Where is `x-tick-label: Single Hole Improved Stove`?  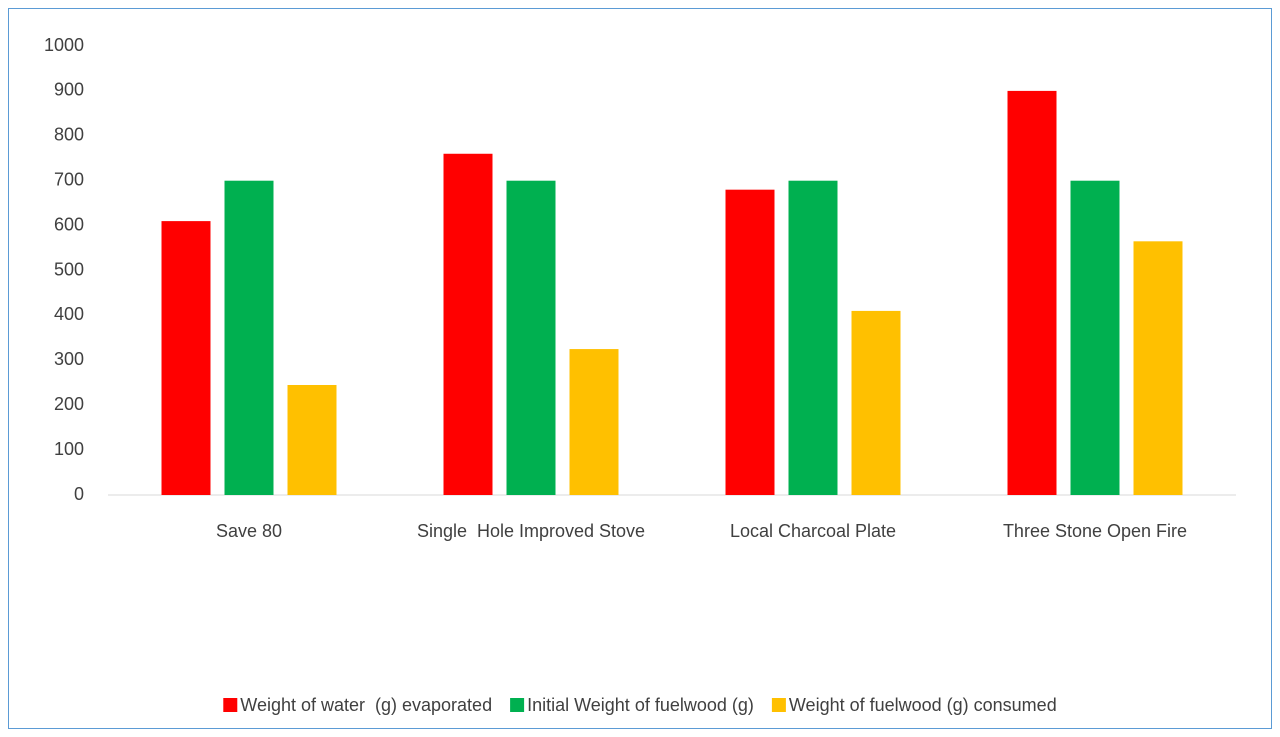 x-tick-label: Single Hole Improved Stove is located at coordinates (531, 531).